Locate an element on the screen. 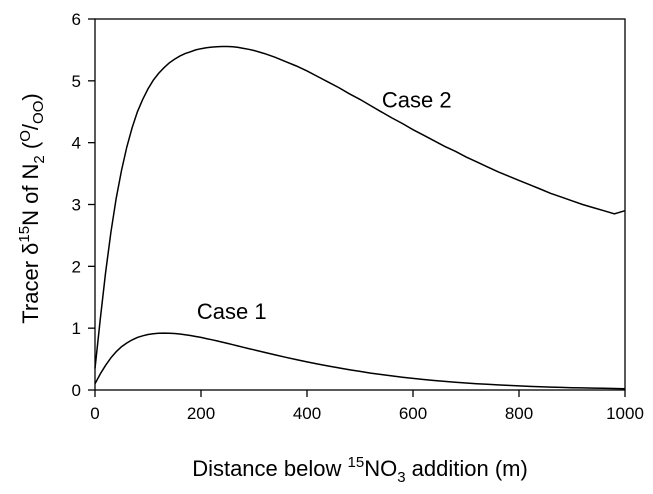  y-tick-label: 6 is located at coordinates (76, 19).